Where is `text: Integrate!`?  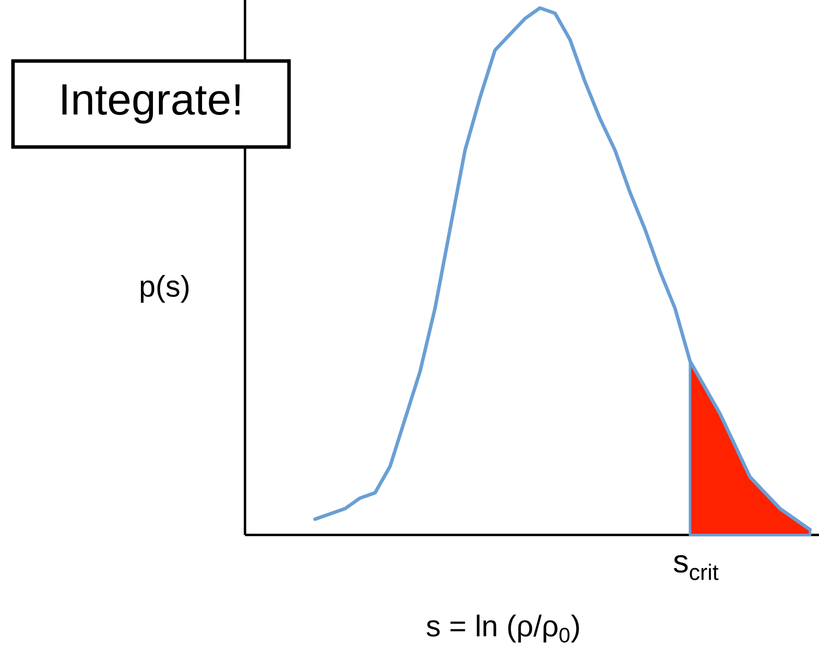
text: Integrate! is located at coordinates (151, 104).